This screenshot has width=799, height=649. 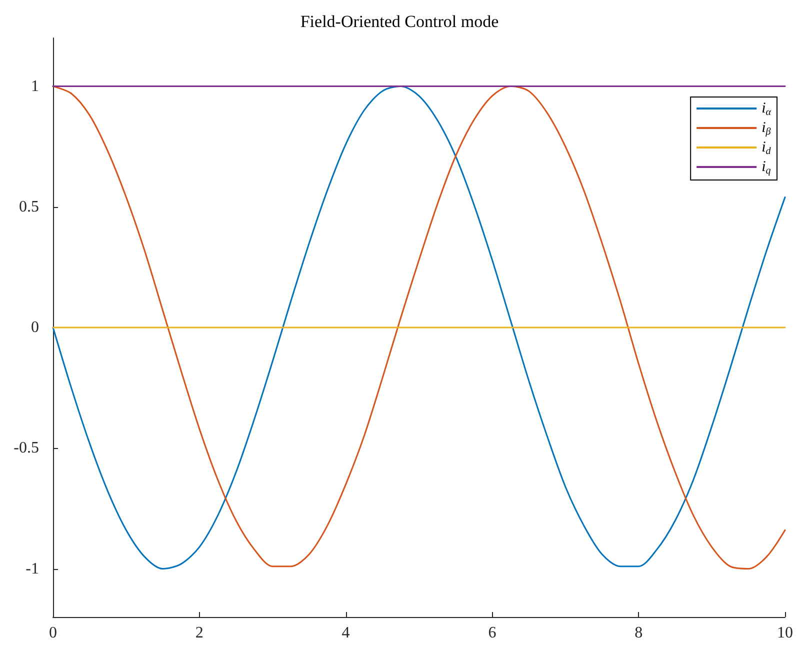 What do you see at coordinates (35, 327) in the screenshot?
I see `y-tick-label: 0` at bounding box center [35, 327].